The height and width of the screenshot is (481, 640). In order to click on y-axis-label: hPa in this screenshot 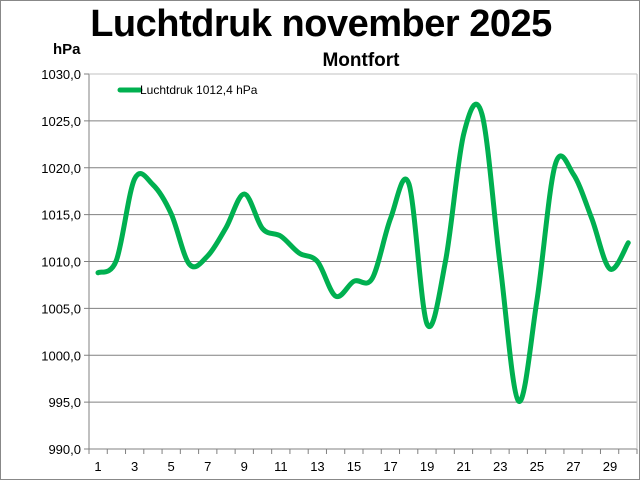, I will do `click(67, 49)`.